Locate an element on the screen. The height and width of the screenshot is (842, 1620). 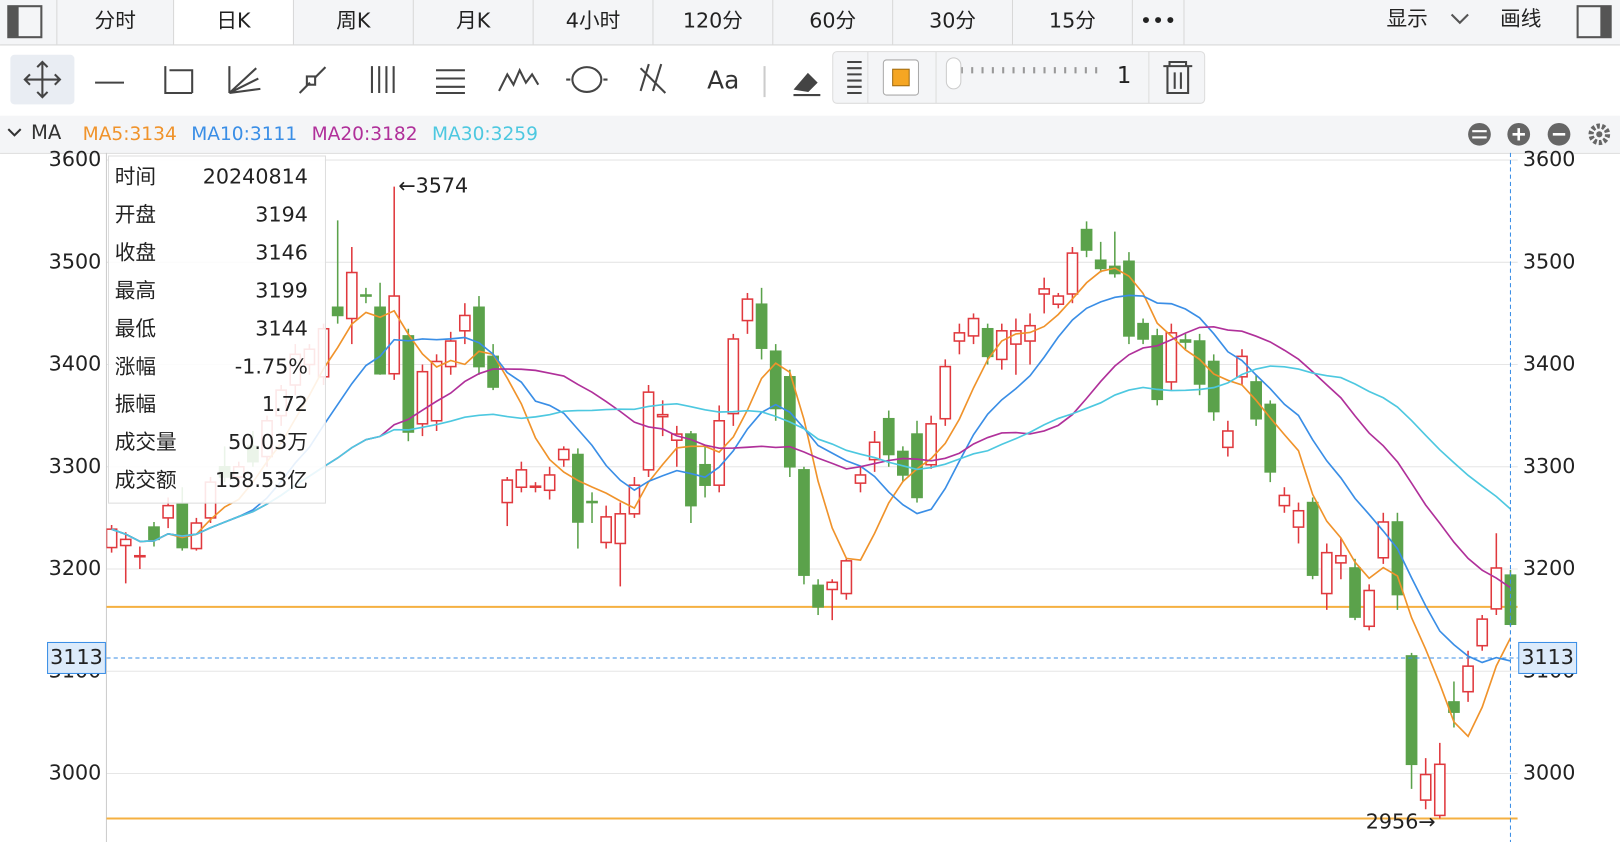
legend-entry: MA20:3182 is located at coordinates (365, 134).